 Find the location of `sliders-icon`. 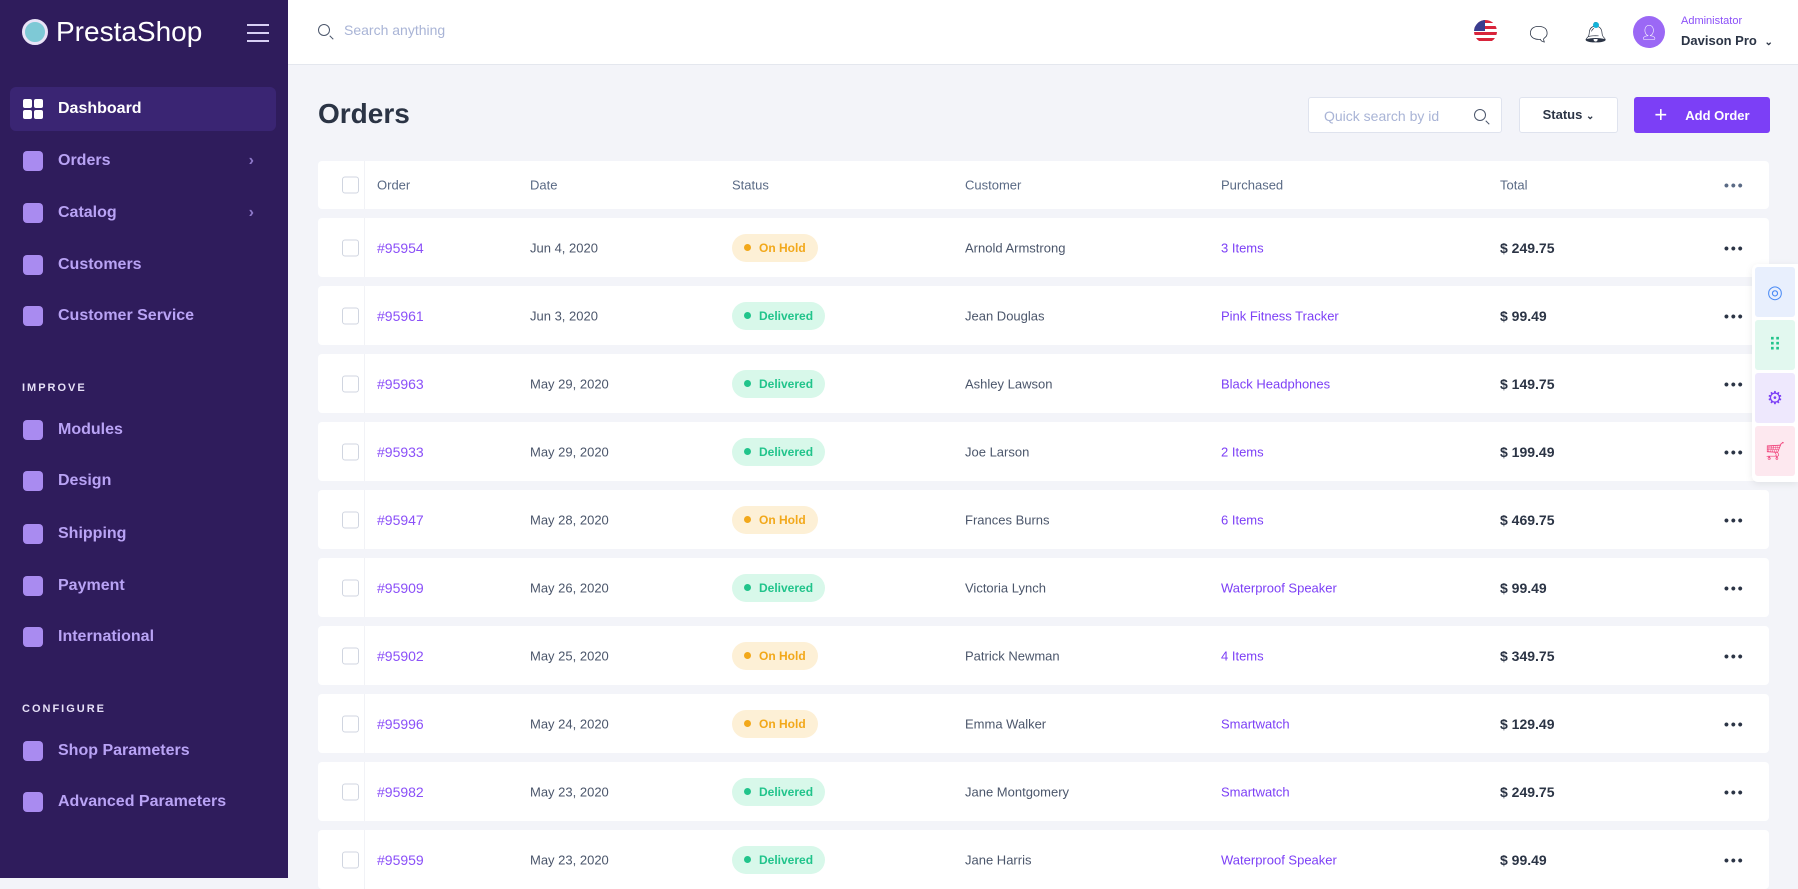

sliders-icon is located at coordinates (33, 802).